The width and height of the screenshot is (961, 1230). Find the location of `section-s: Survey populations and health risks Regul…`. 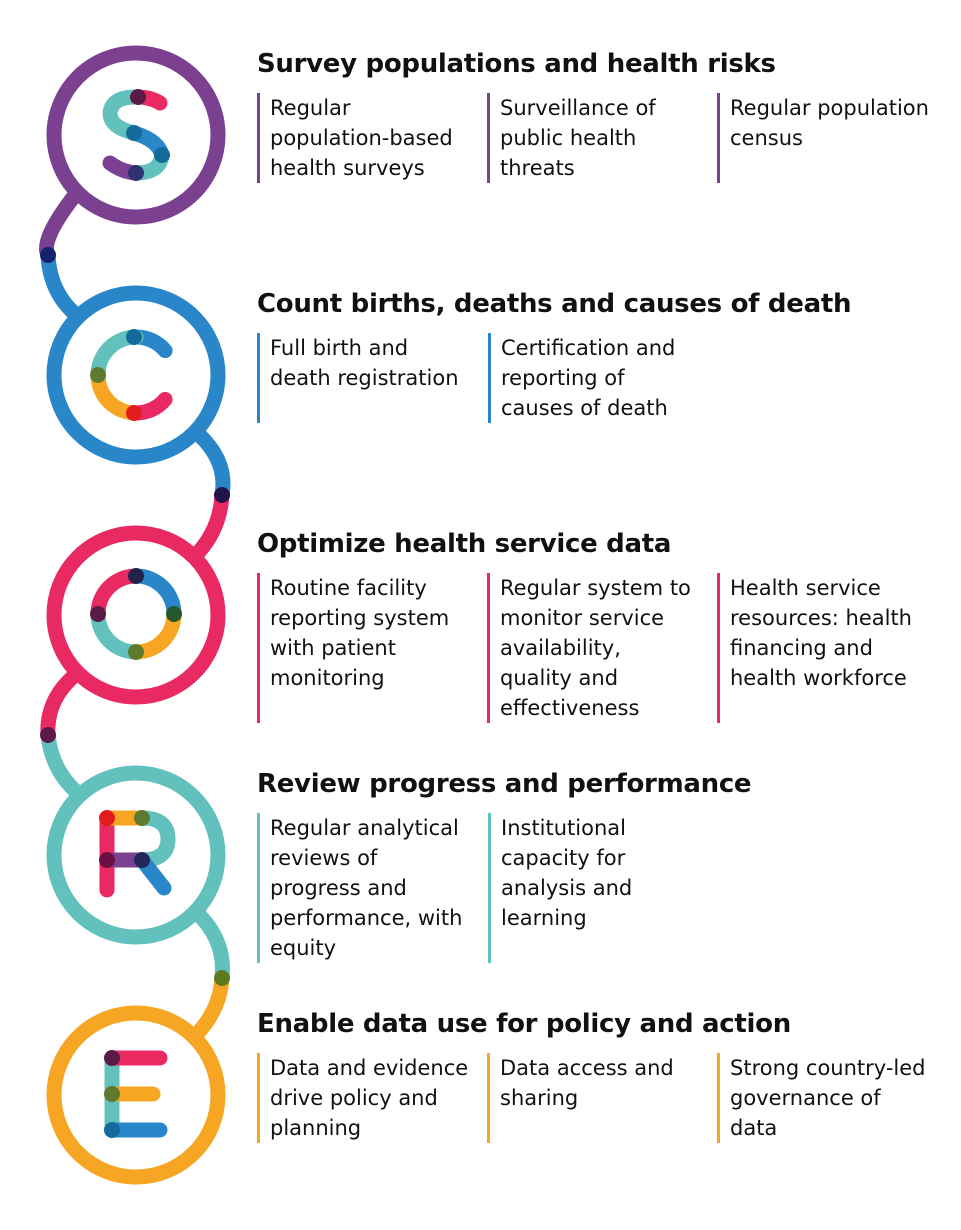

section-s: Survey populations and health risks Regul… is located at coordinates (602, 115).